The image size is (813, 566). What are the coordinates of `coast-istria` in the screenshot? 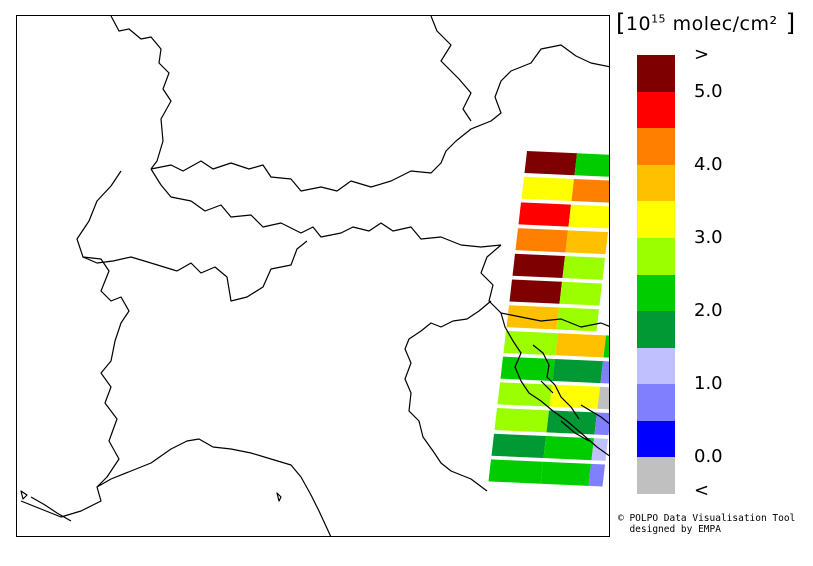 It's located at (554, 384).